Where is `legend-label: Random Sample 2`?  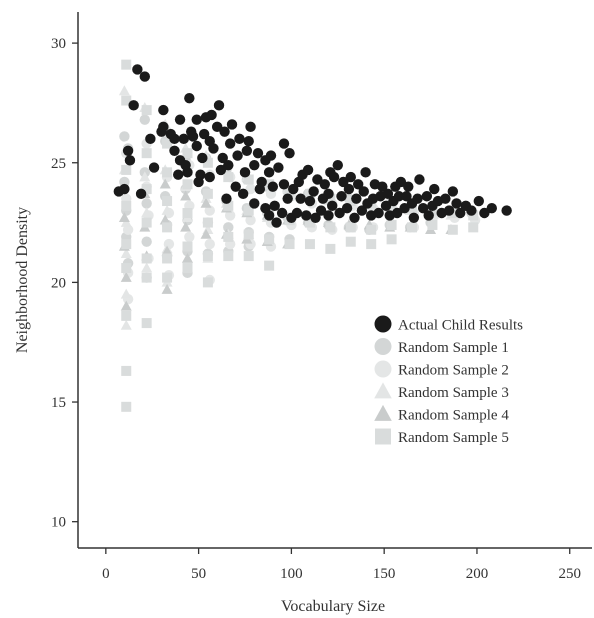
legend-label: Random Sample 2 is located at coordinates (453, 371).